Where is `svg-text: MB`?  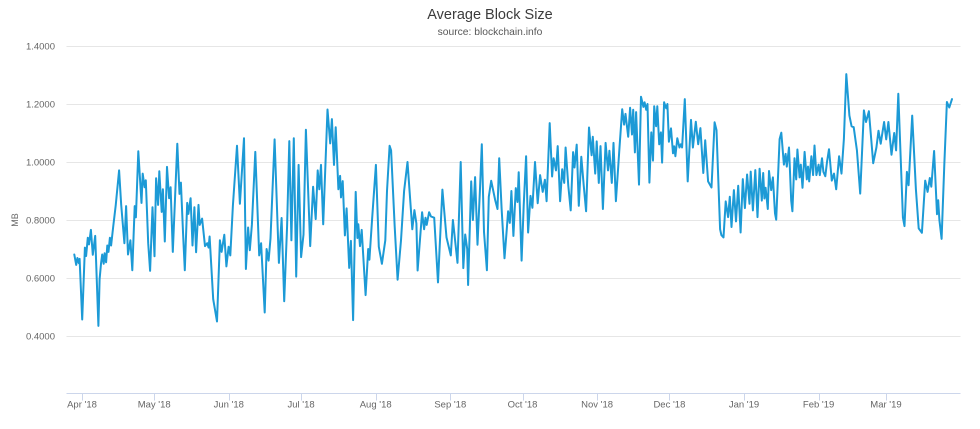
svg-text: MB is located at coordinates (15, 220).